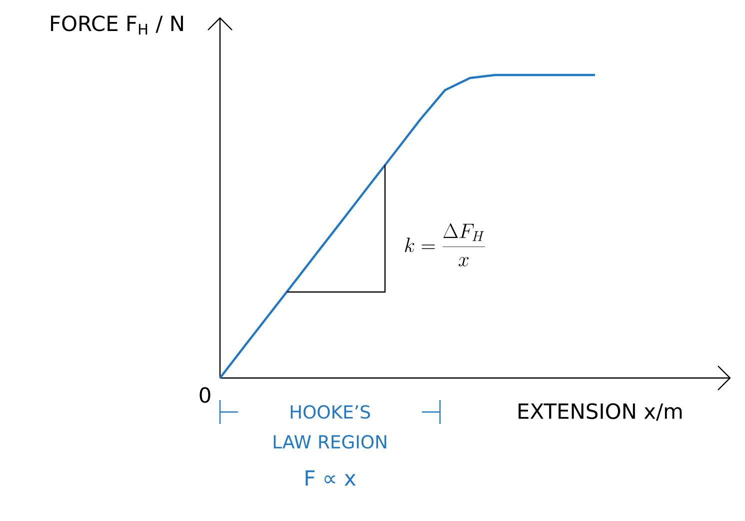 The image size is (745, 521). What do you see at coordinates (600, 412) in the screenshot?
I see `x-axis-title: EXTENSION x/m` at bounding box center [600, 412].